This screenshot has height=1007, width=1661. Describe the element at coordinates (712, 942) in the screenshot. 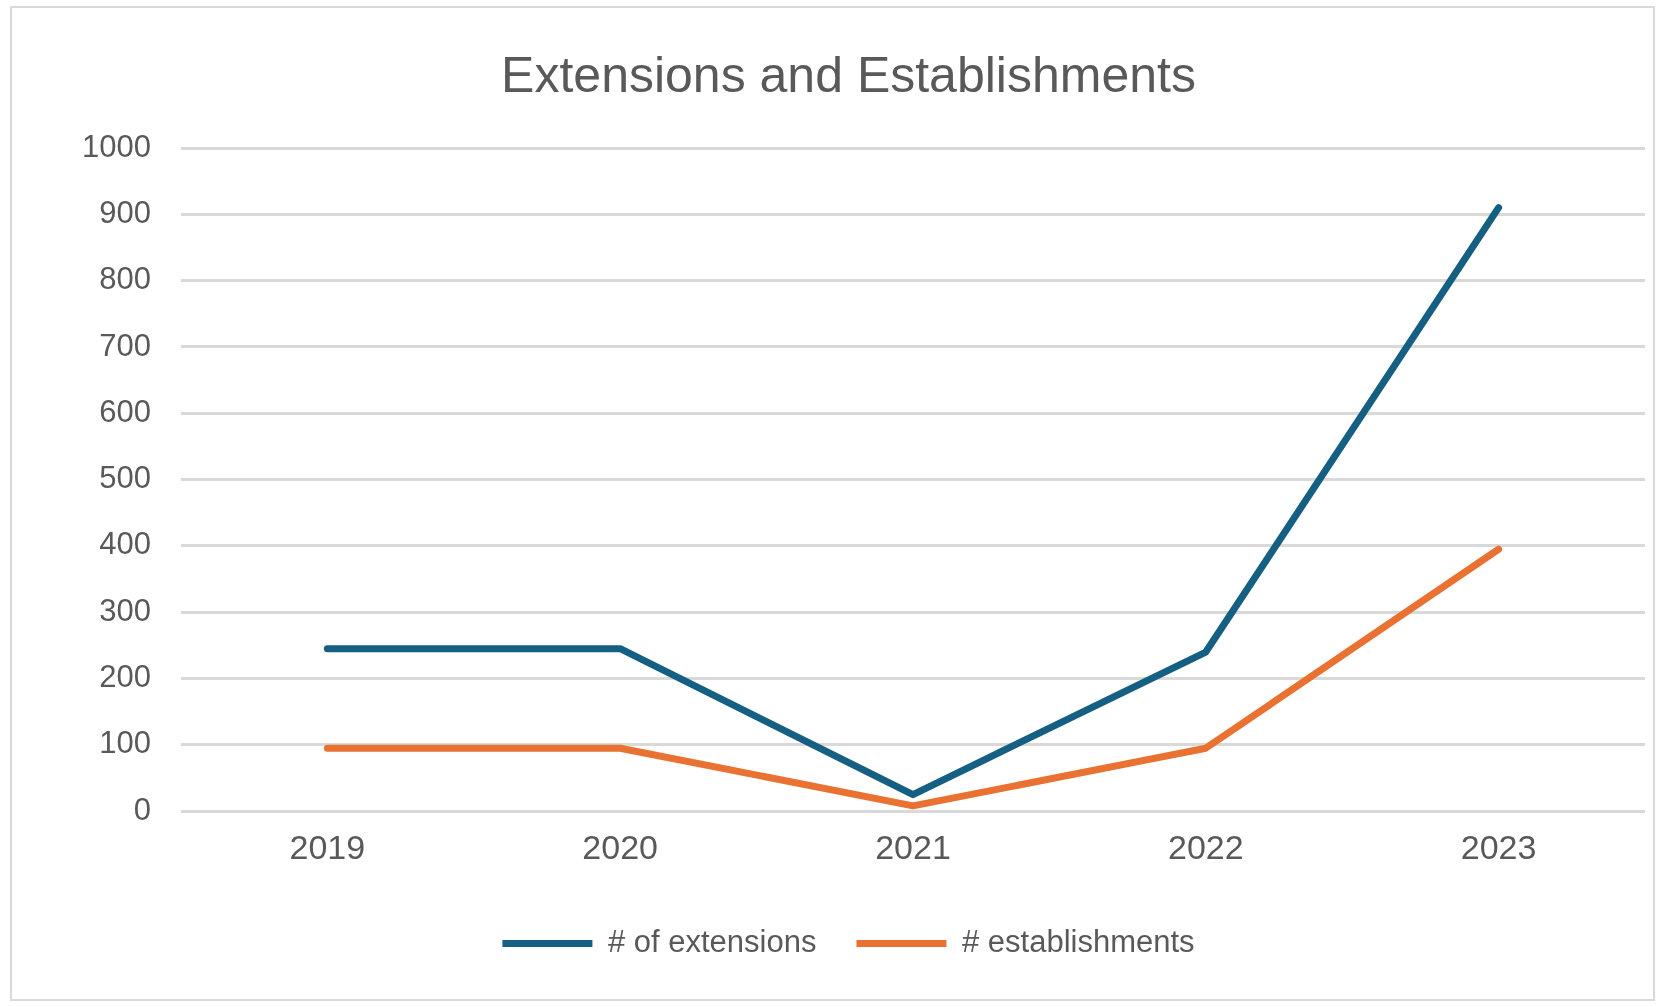

I see `legend-label: # of extensions` at that location.